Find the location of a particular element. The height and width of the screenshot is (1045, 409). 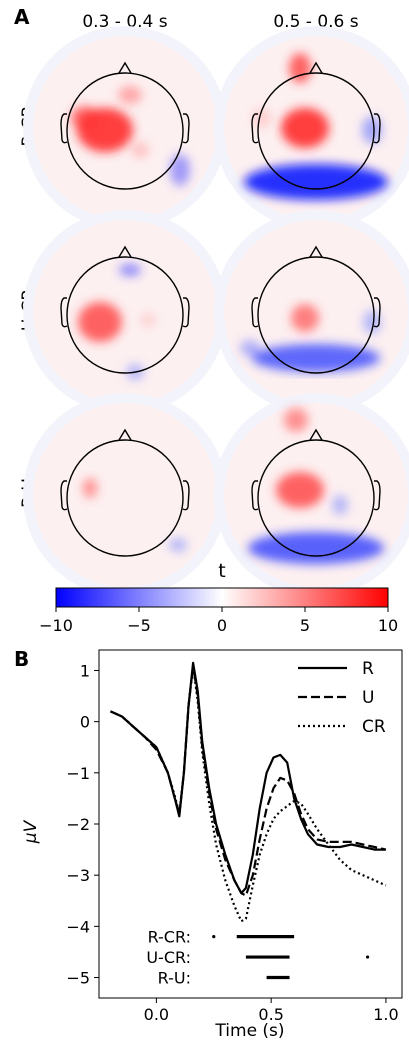

column-label-1: 0.3 - 0.4 s is located at coordinates (124, 22).